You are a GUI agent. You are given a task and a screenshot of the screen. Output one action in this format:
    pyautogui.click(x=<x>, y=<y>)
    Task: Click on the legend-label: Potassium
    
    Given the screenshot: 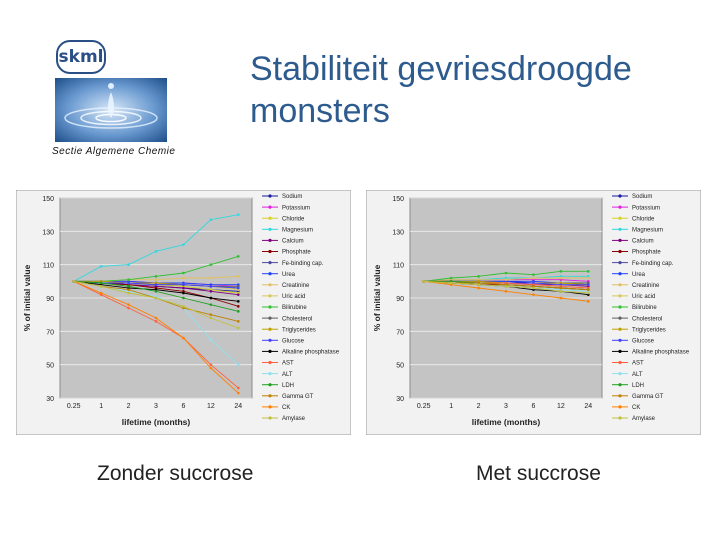 What is the action you would take?
    pyautogui.click(x=646, y=208)
    